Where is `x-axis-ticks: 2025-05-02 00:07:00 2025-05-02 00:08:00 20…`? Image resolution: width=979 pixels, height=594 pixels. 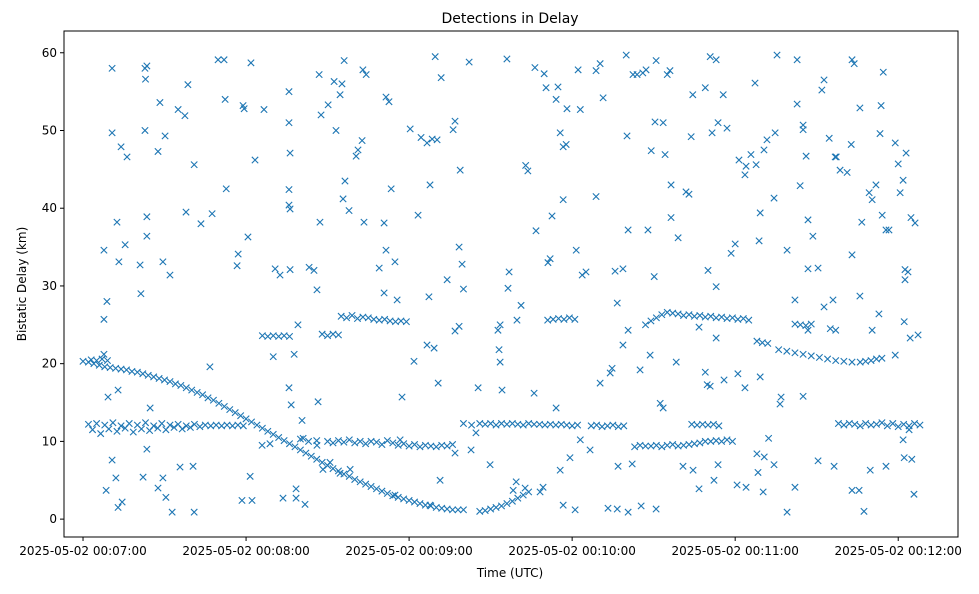
x-axis-ticks: 2025-05-02 00:07:00 2025-05-02 00:08:00 20… is located at coordinates (490, 547).